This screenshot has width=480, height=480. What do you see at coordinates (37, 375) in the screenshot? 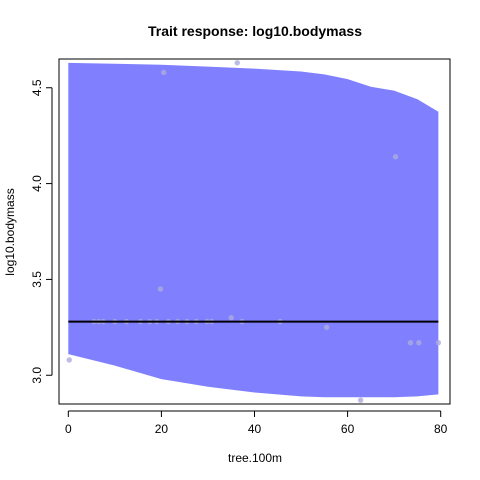
I see `y-tick-label: 3.0` at bounding box center [37, 375].